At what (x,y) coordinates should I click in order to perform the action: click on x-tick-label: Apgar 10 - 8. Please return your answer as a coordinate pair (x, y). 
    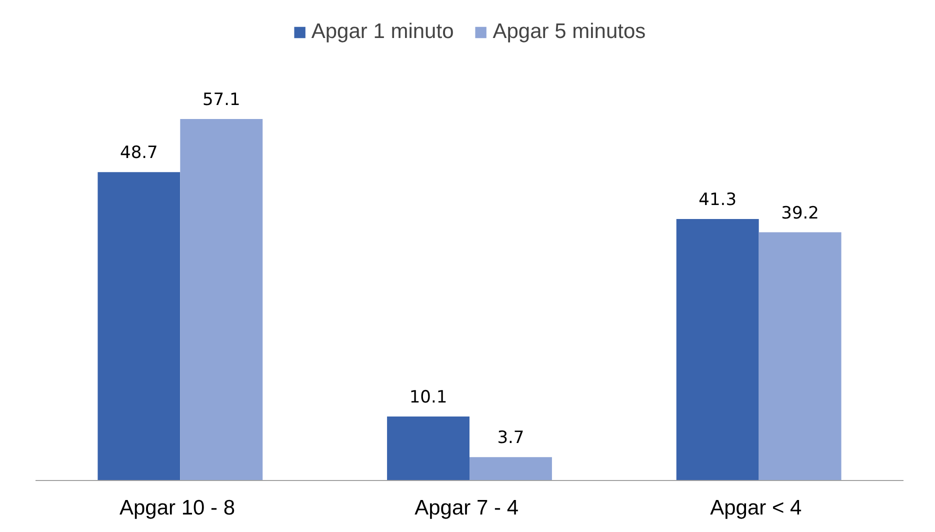
    Looking at the image, I should click on (177, 508).